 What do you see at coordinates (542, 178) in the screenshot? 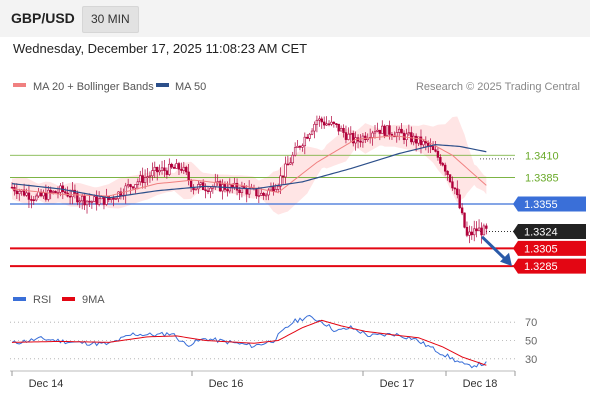
I see `level-label: 1.3385` at bounding box center [542, 178].